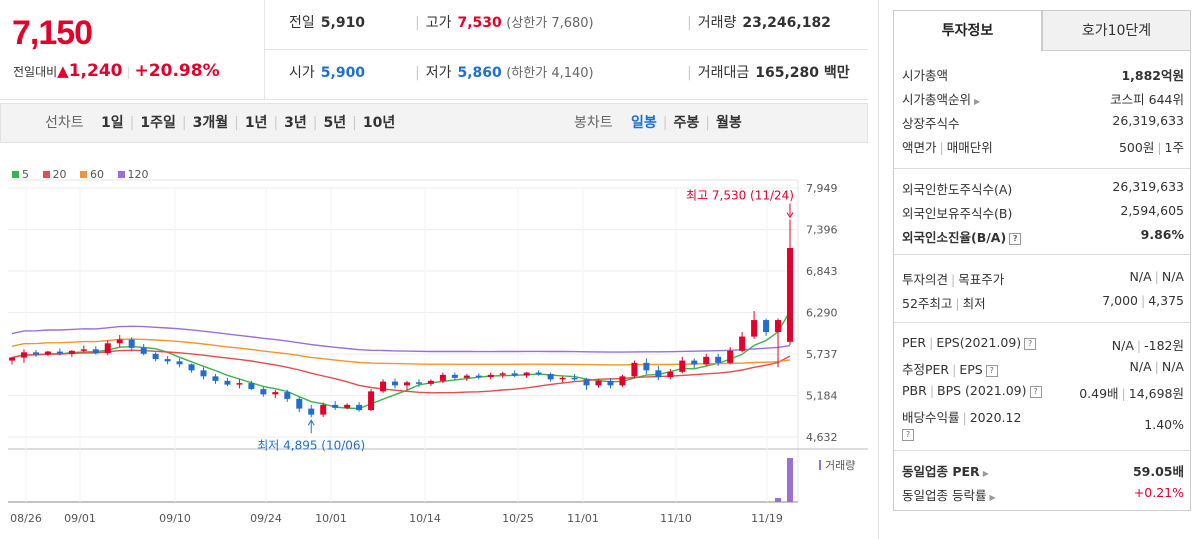  Describe the element at coordinates (967, 30) in the screenshot. I see `tab-investment-info: 투자정보` at that location.